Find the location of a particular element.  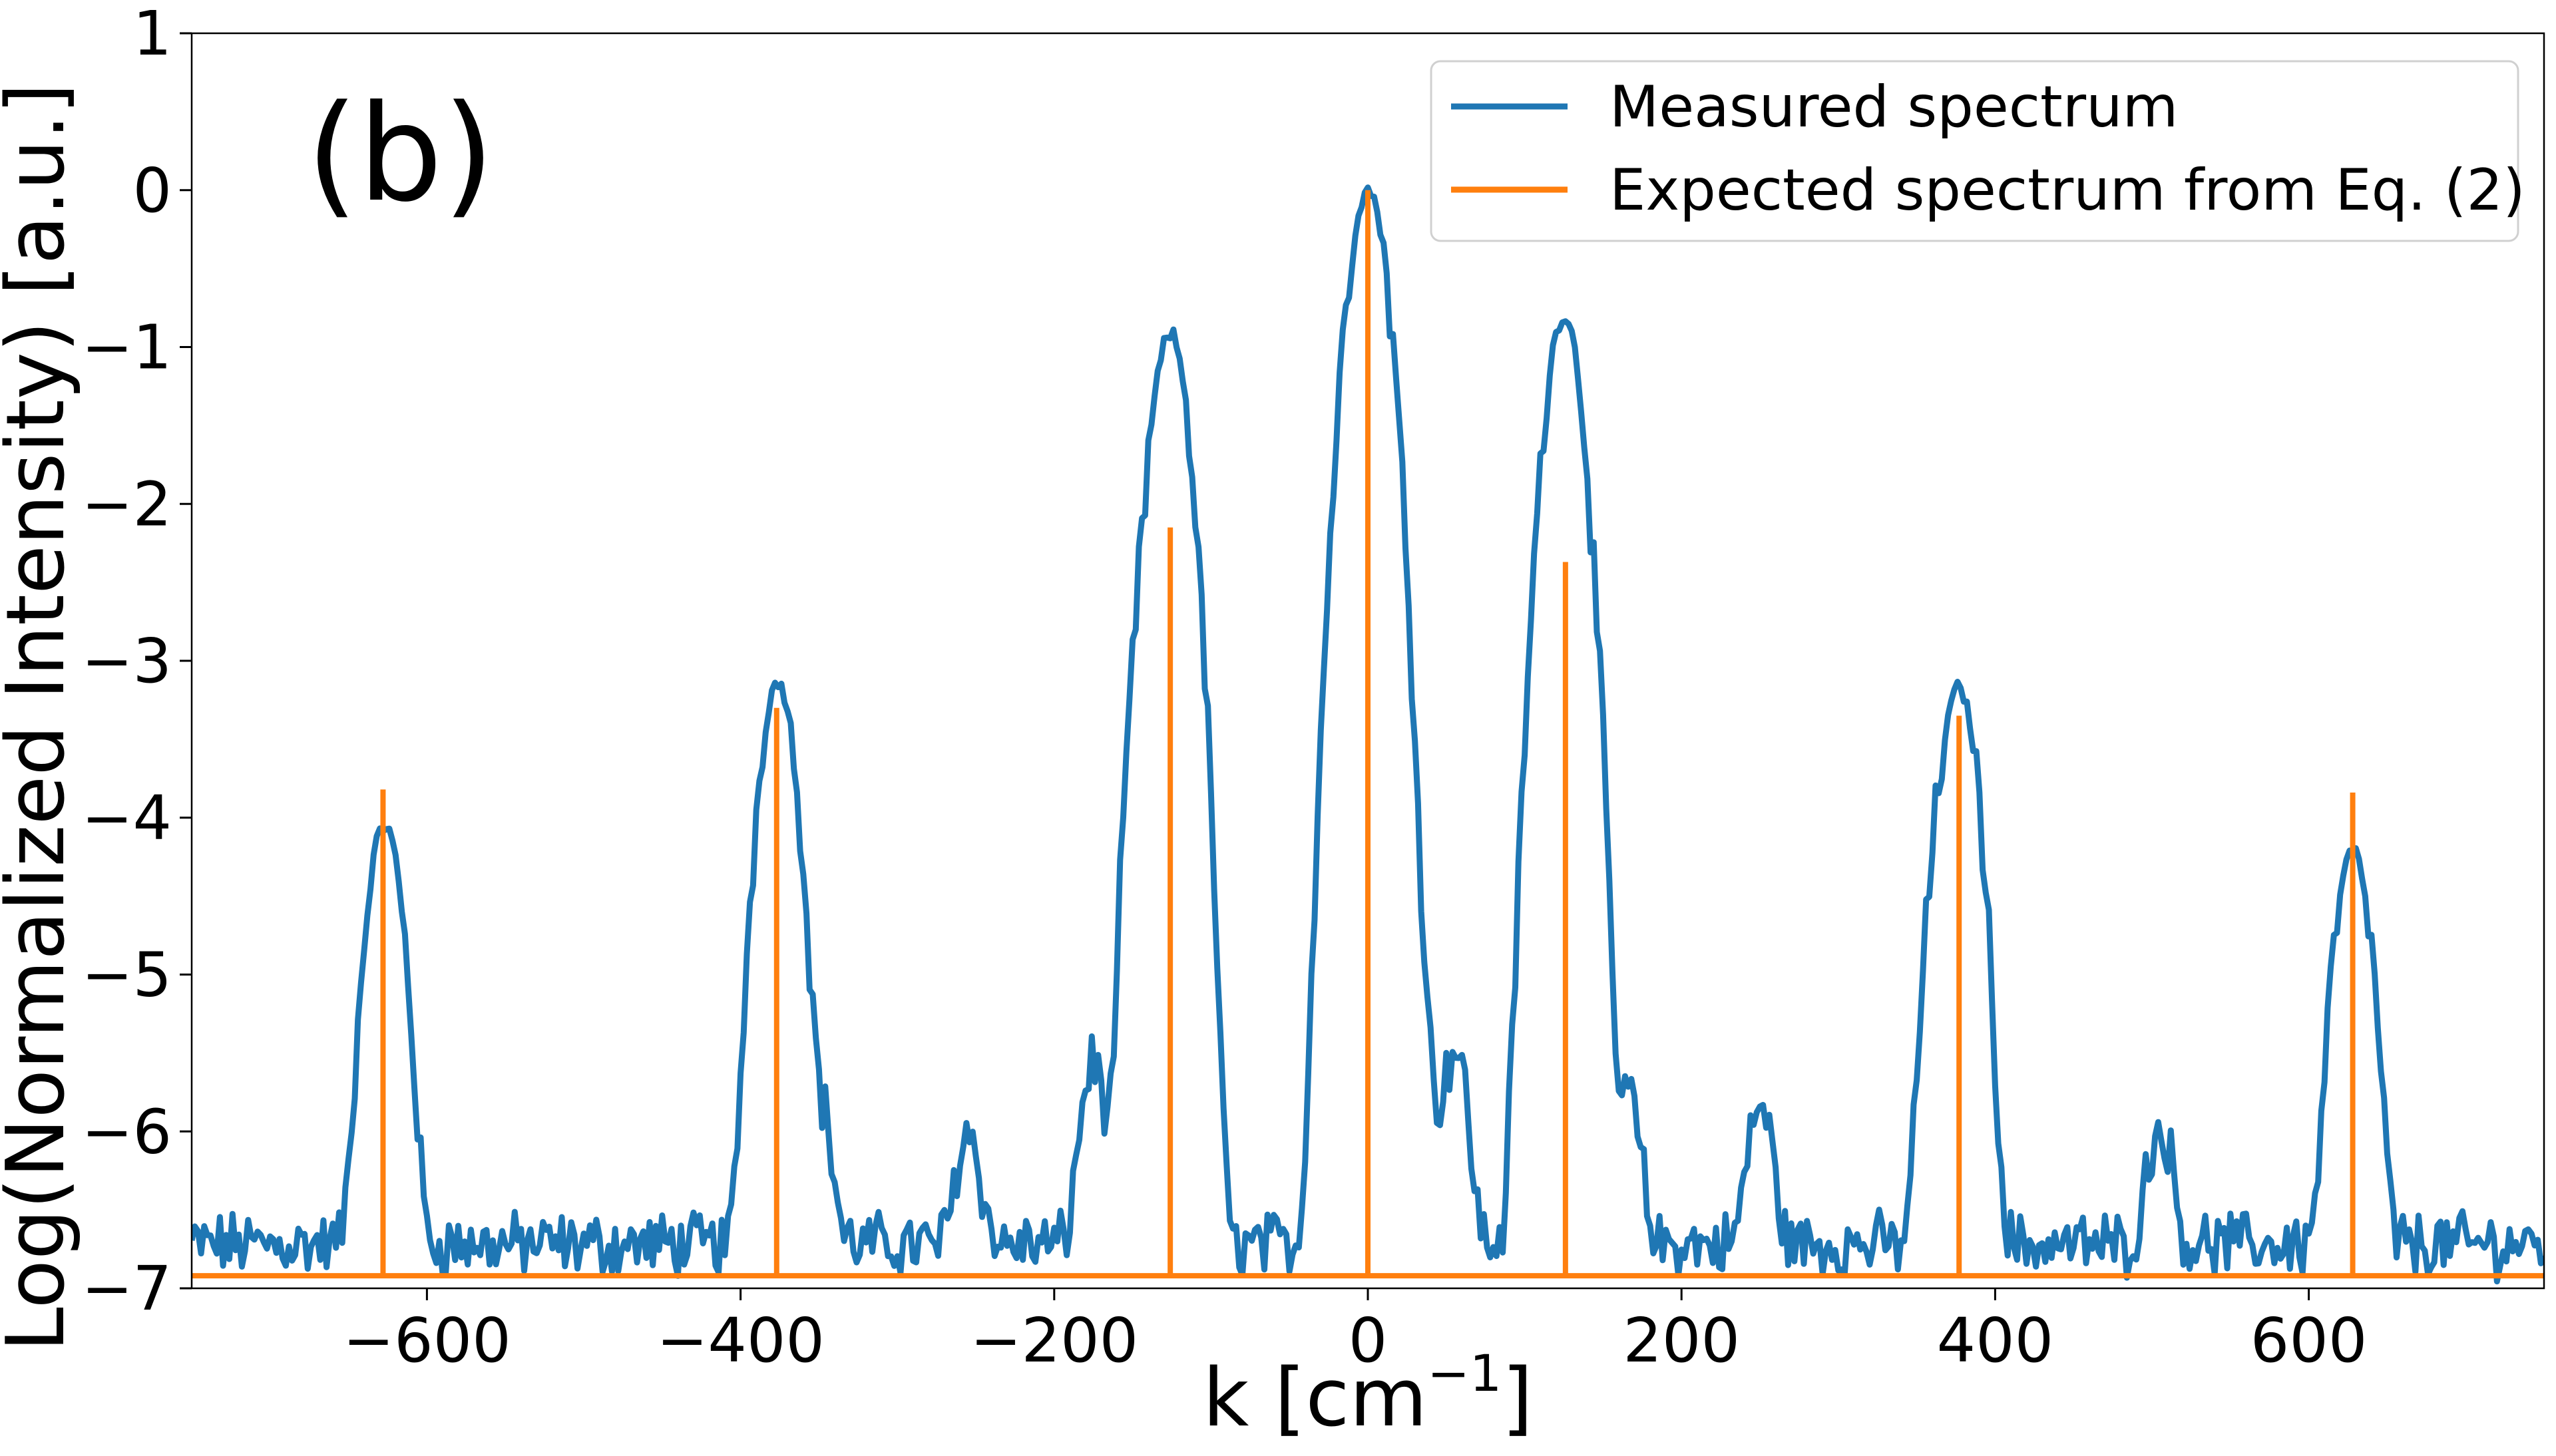

x-tick-label: 0 is located at coordinates (1368, 1340).